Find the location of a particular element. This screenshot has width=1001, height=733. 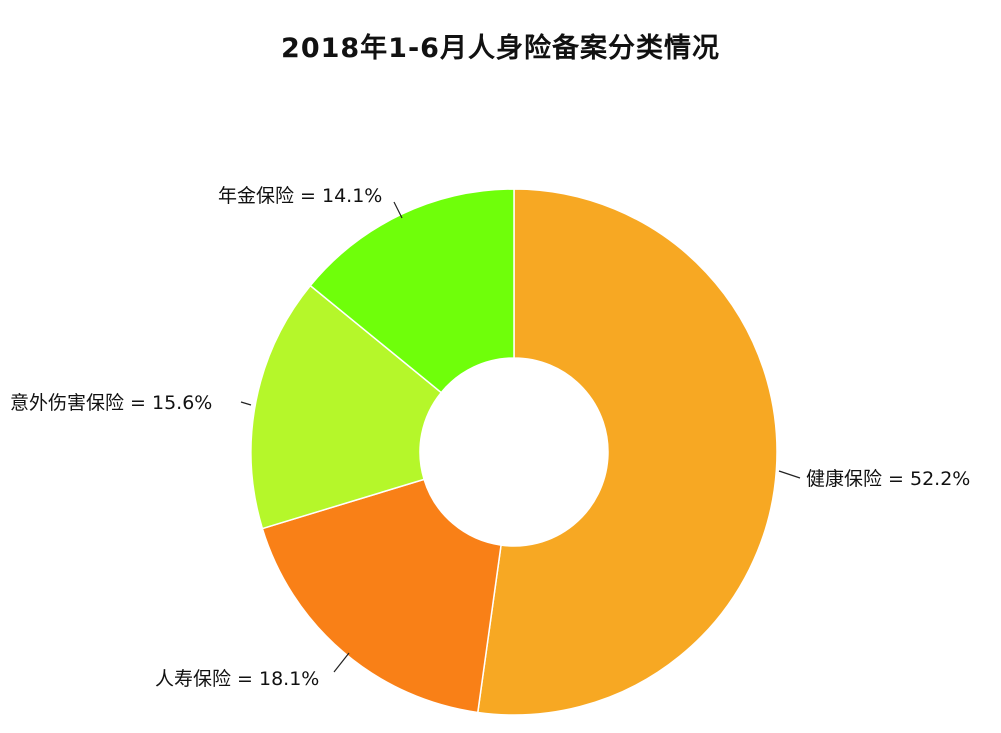

slice-label-2: 意外伤害保险 = 15.6% is located at coordinates (111, 403).